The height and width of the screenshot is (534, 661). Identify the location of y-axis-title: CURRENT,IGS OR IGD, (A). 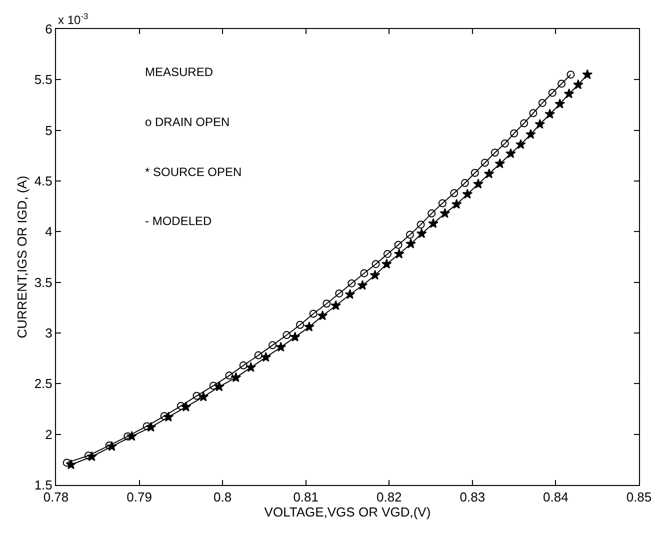
(22, 257).